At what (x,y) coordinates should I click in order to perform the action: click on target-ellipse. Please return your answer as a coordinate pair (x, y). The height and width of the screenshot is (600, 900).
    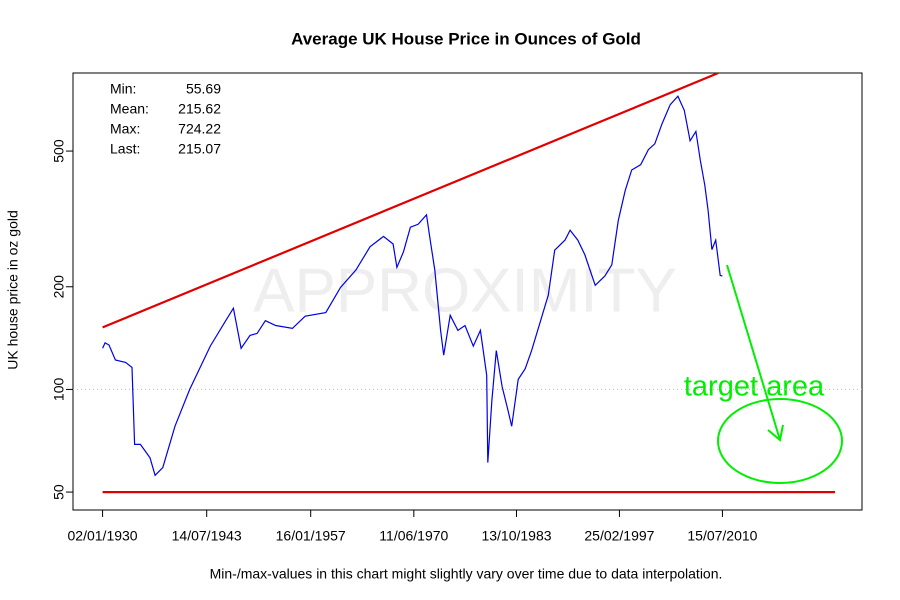
    Looking at the image, I should click on (780, 441).